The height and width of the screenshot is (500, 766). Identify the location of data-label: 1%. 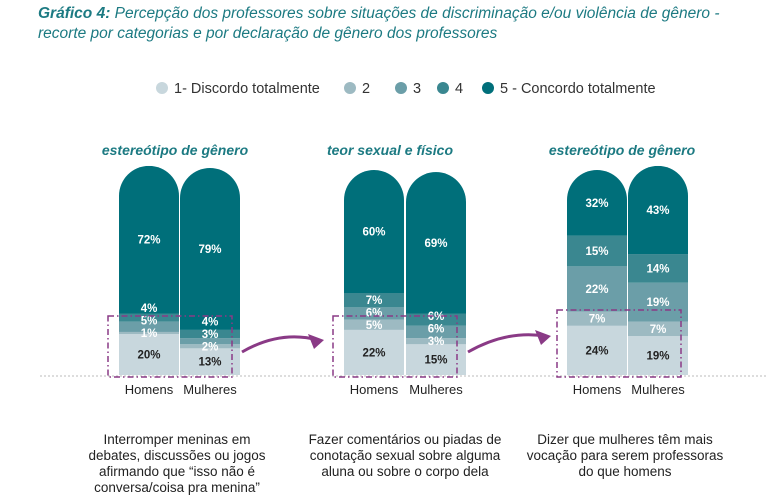
(149, 334).